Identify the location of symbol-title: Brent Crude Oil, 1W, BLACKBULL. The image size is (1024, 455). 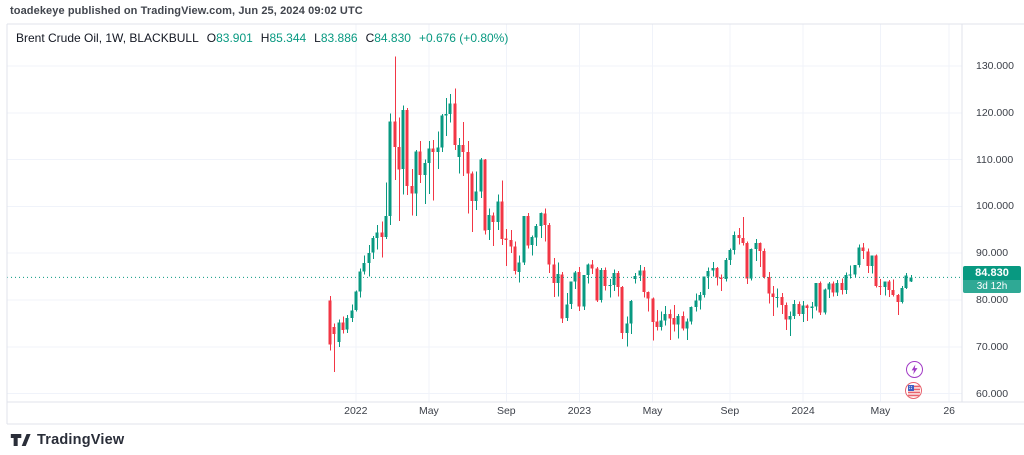
(107, 38).